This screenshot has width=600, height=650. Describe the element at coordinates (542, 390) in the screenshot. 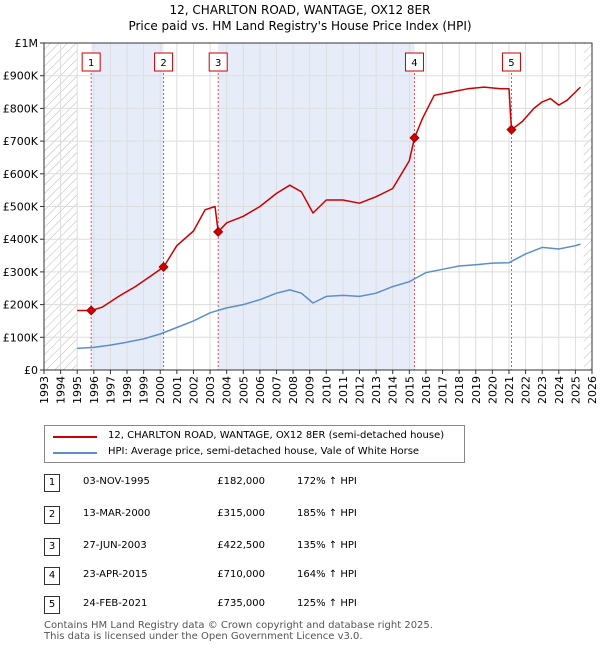

I see `x-tick-label: 2023` at that location.